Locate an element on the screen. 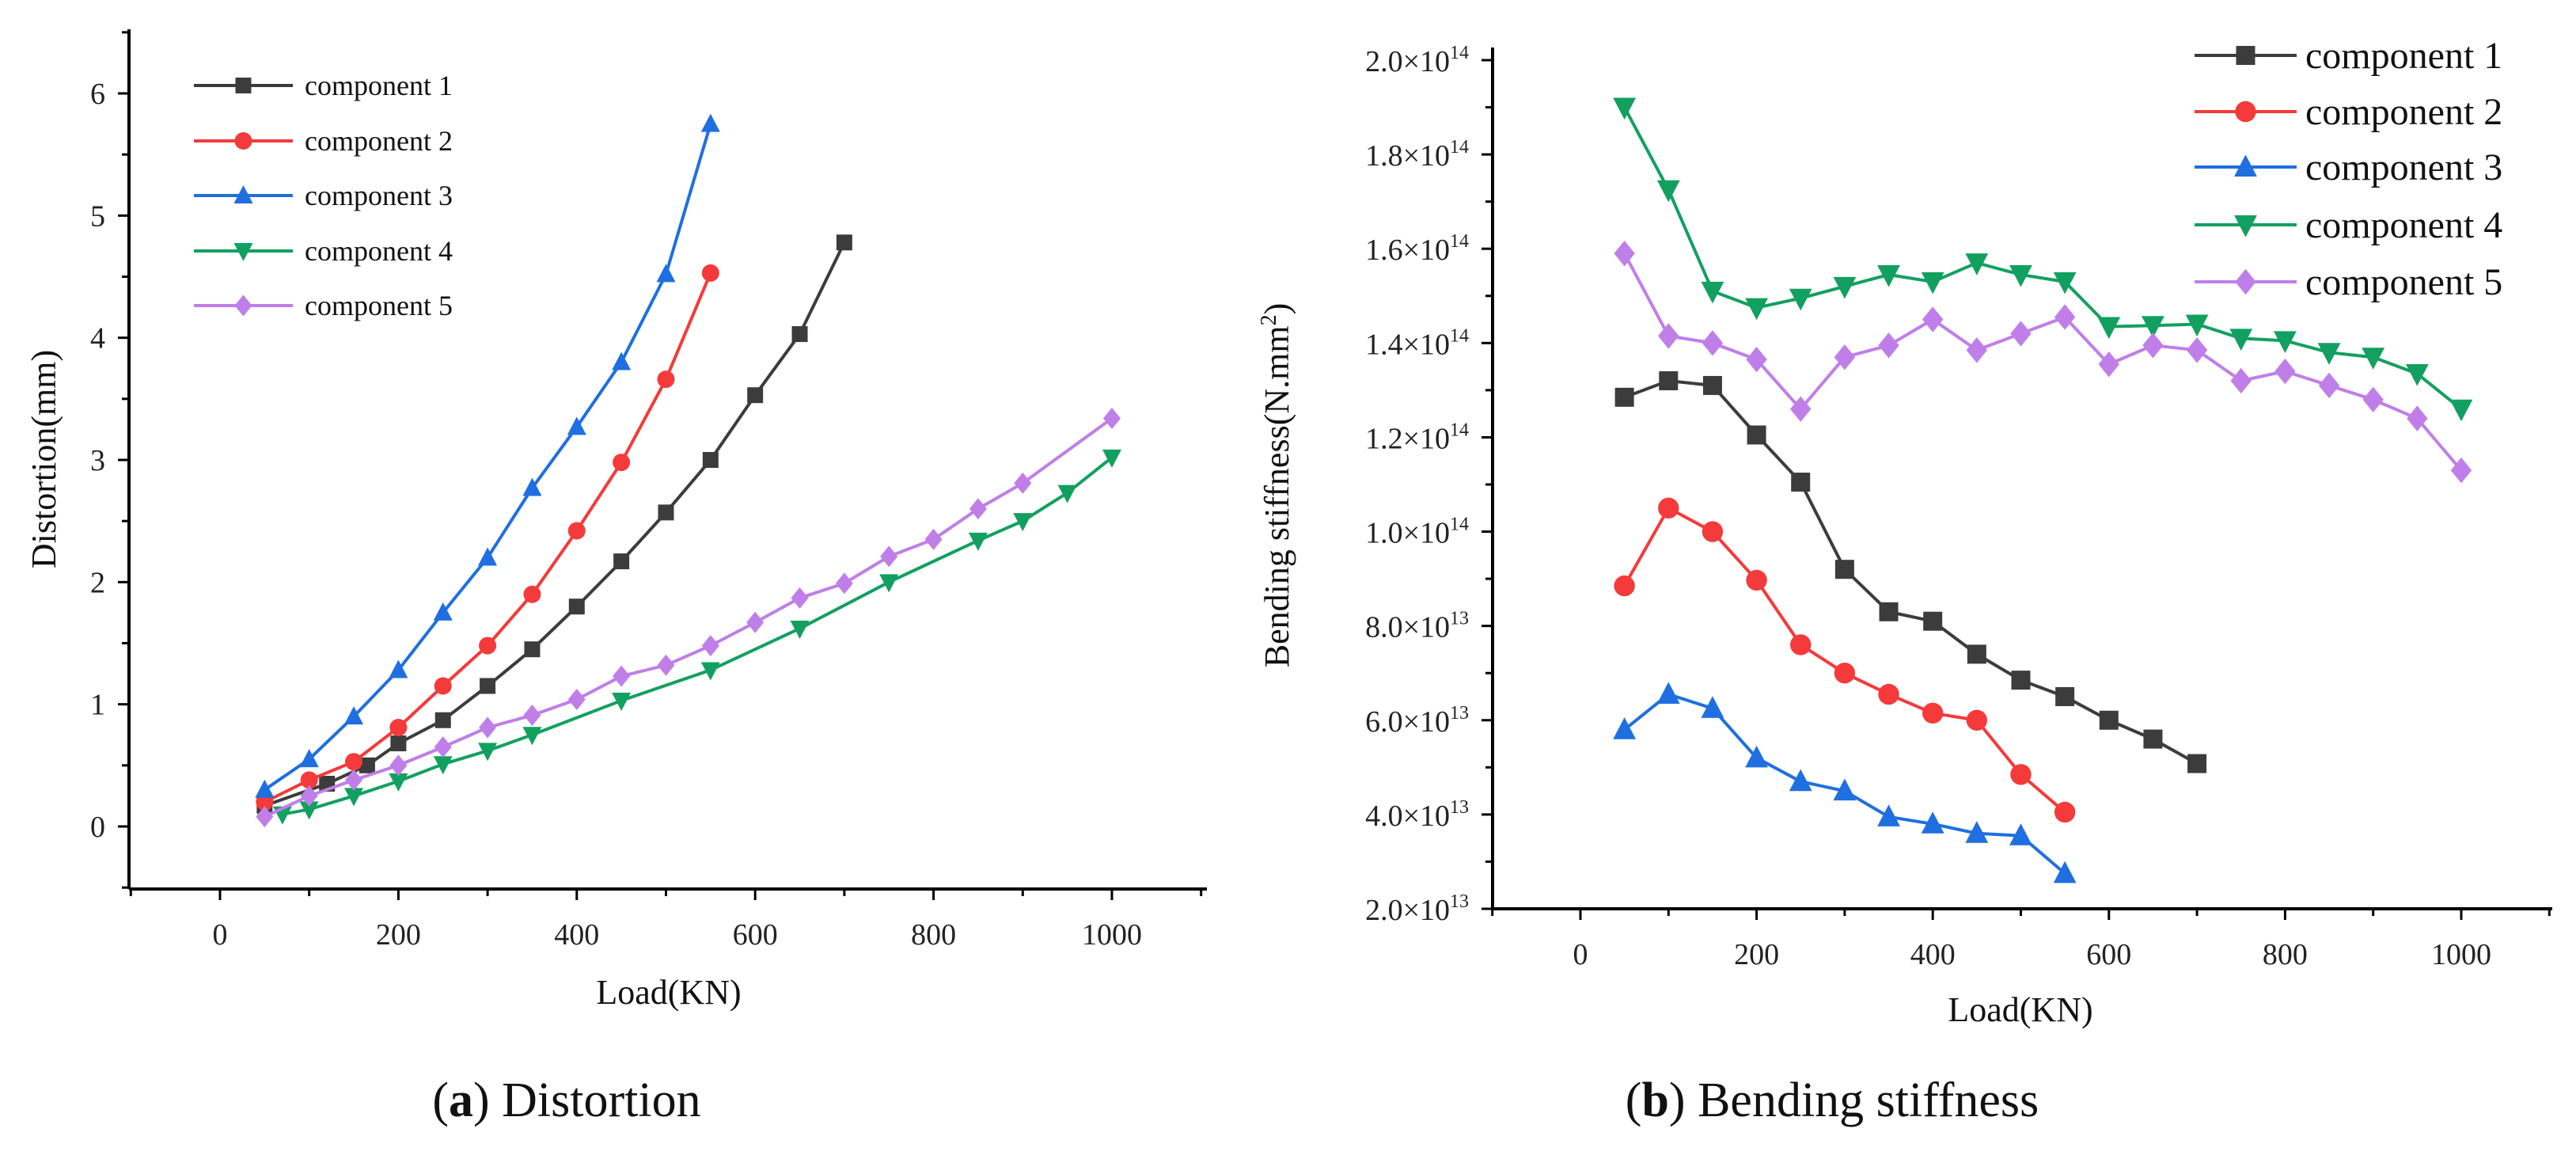 Image resolution: width=2576 pixels, height=1155 pixels. y-tick-exponent: 13 is located at coordinates (1459, 619).